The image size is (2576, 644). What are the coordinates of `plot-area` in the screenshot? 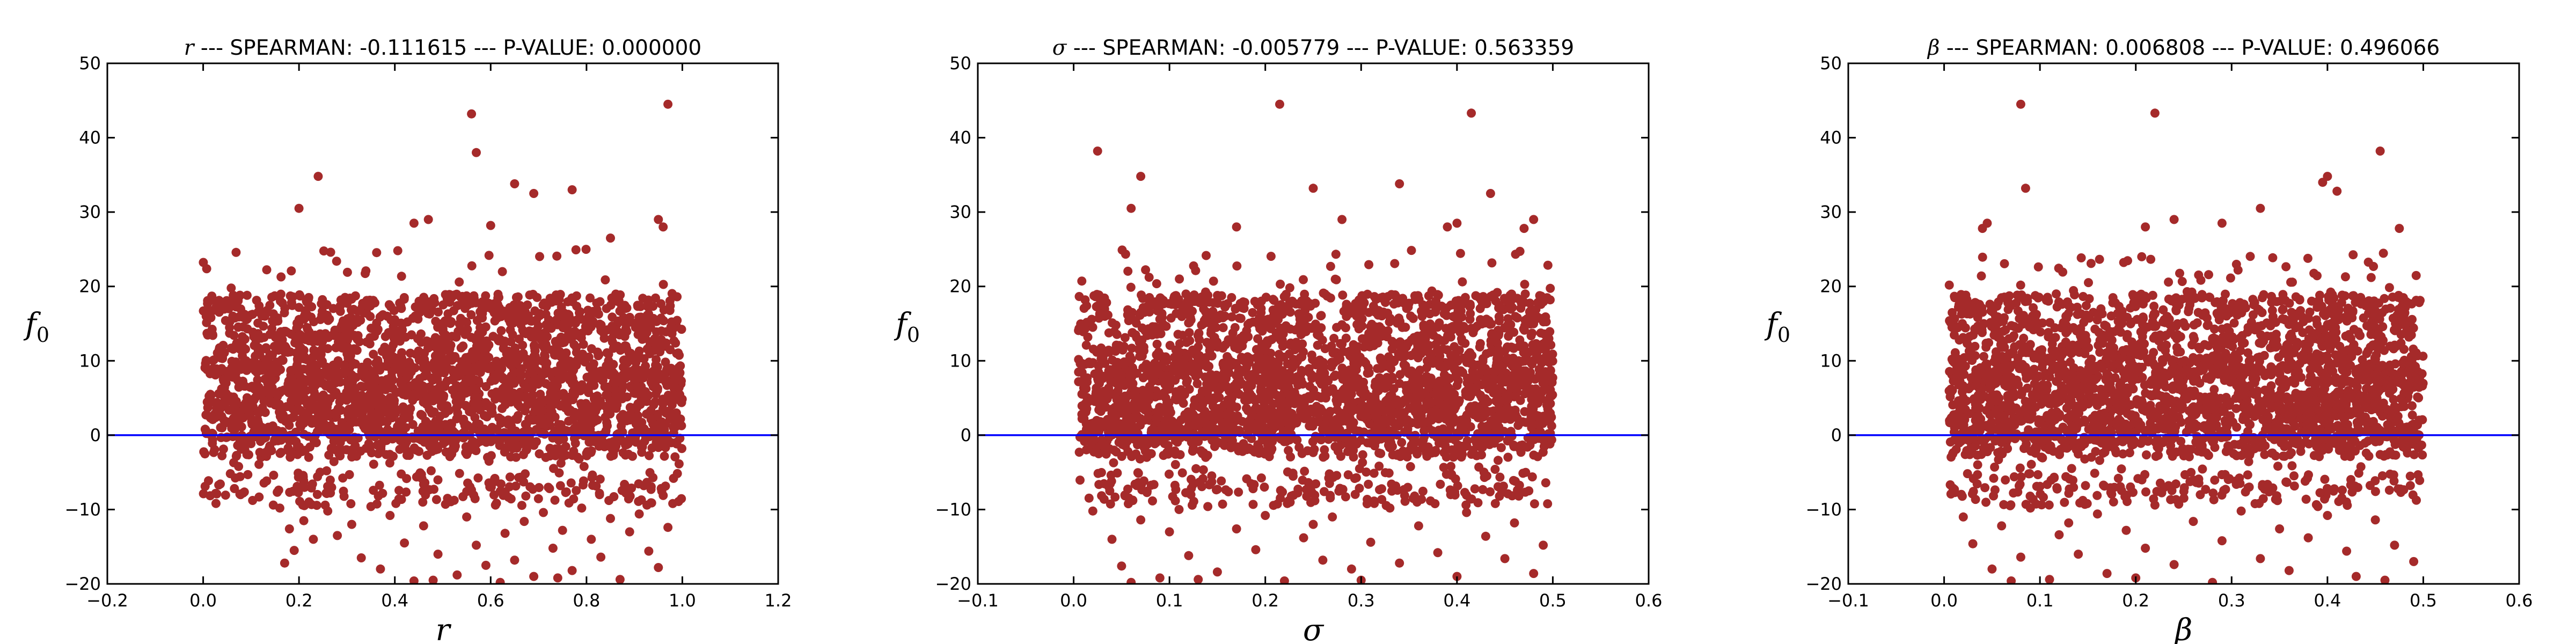 It's located at (1315, 341).